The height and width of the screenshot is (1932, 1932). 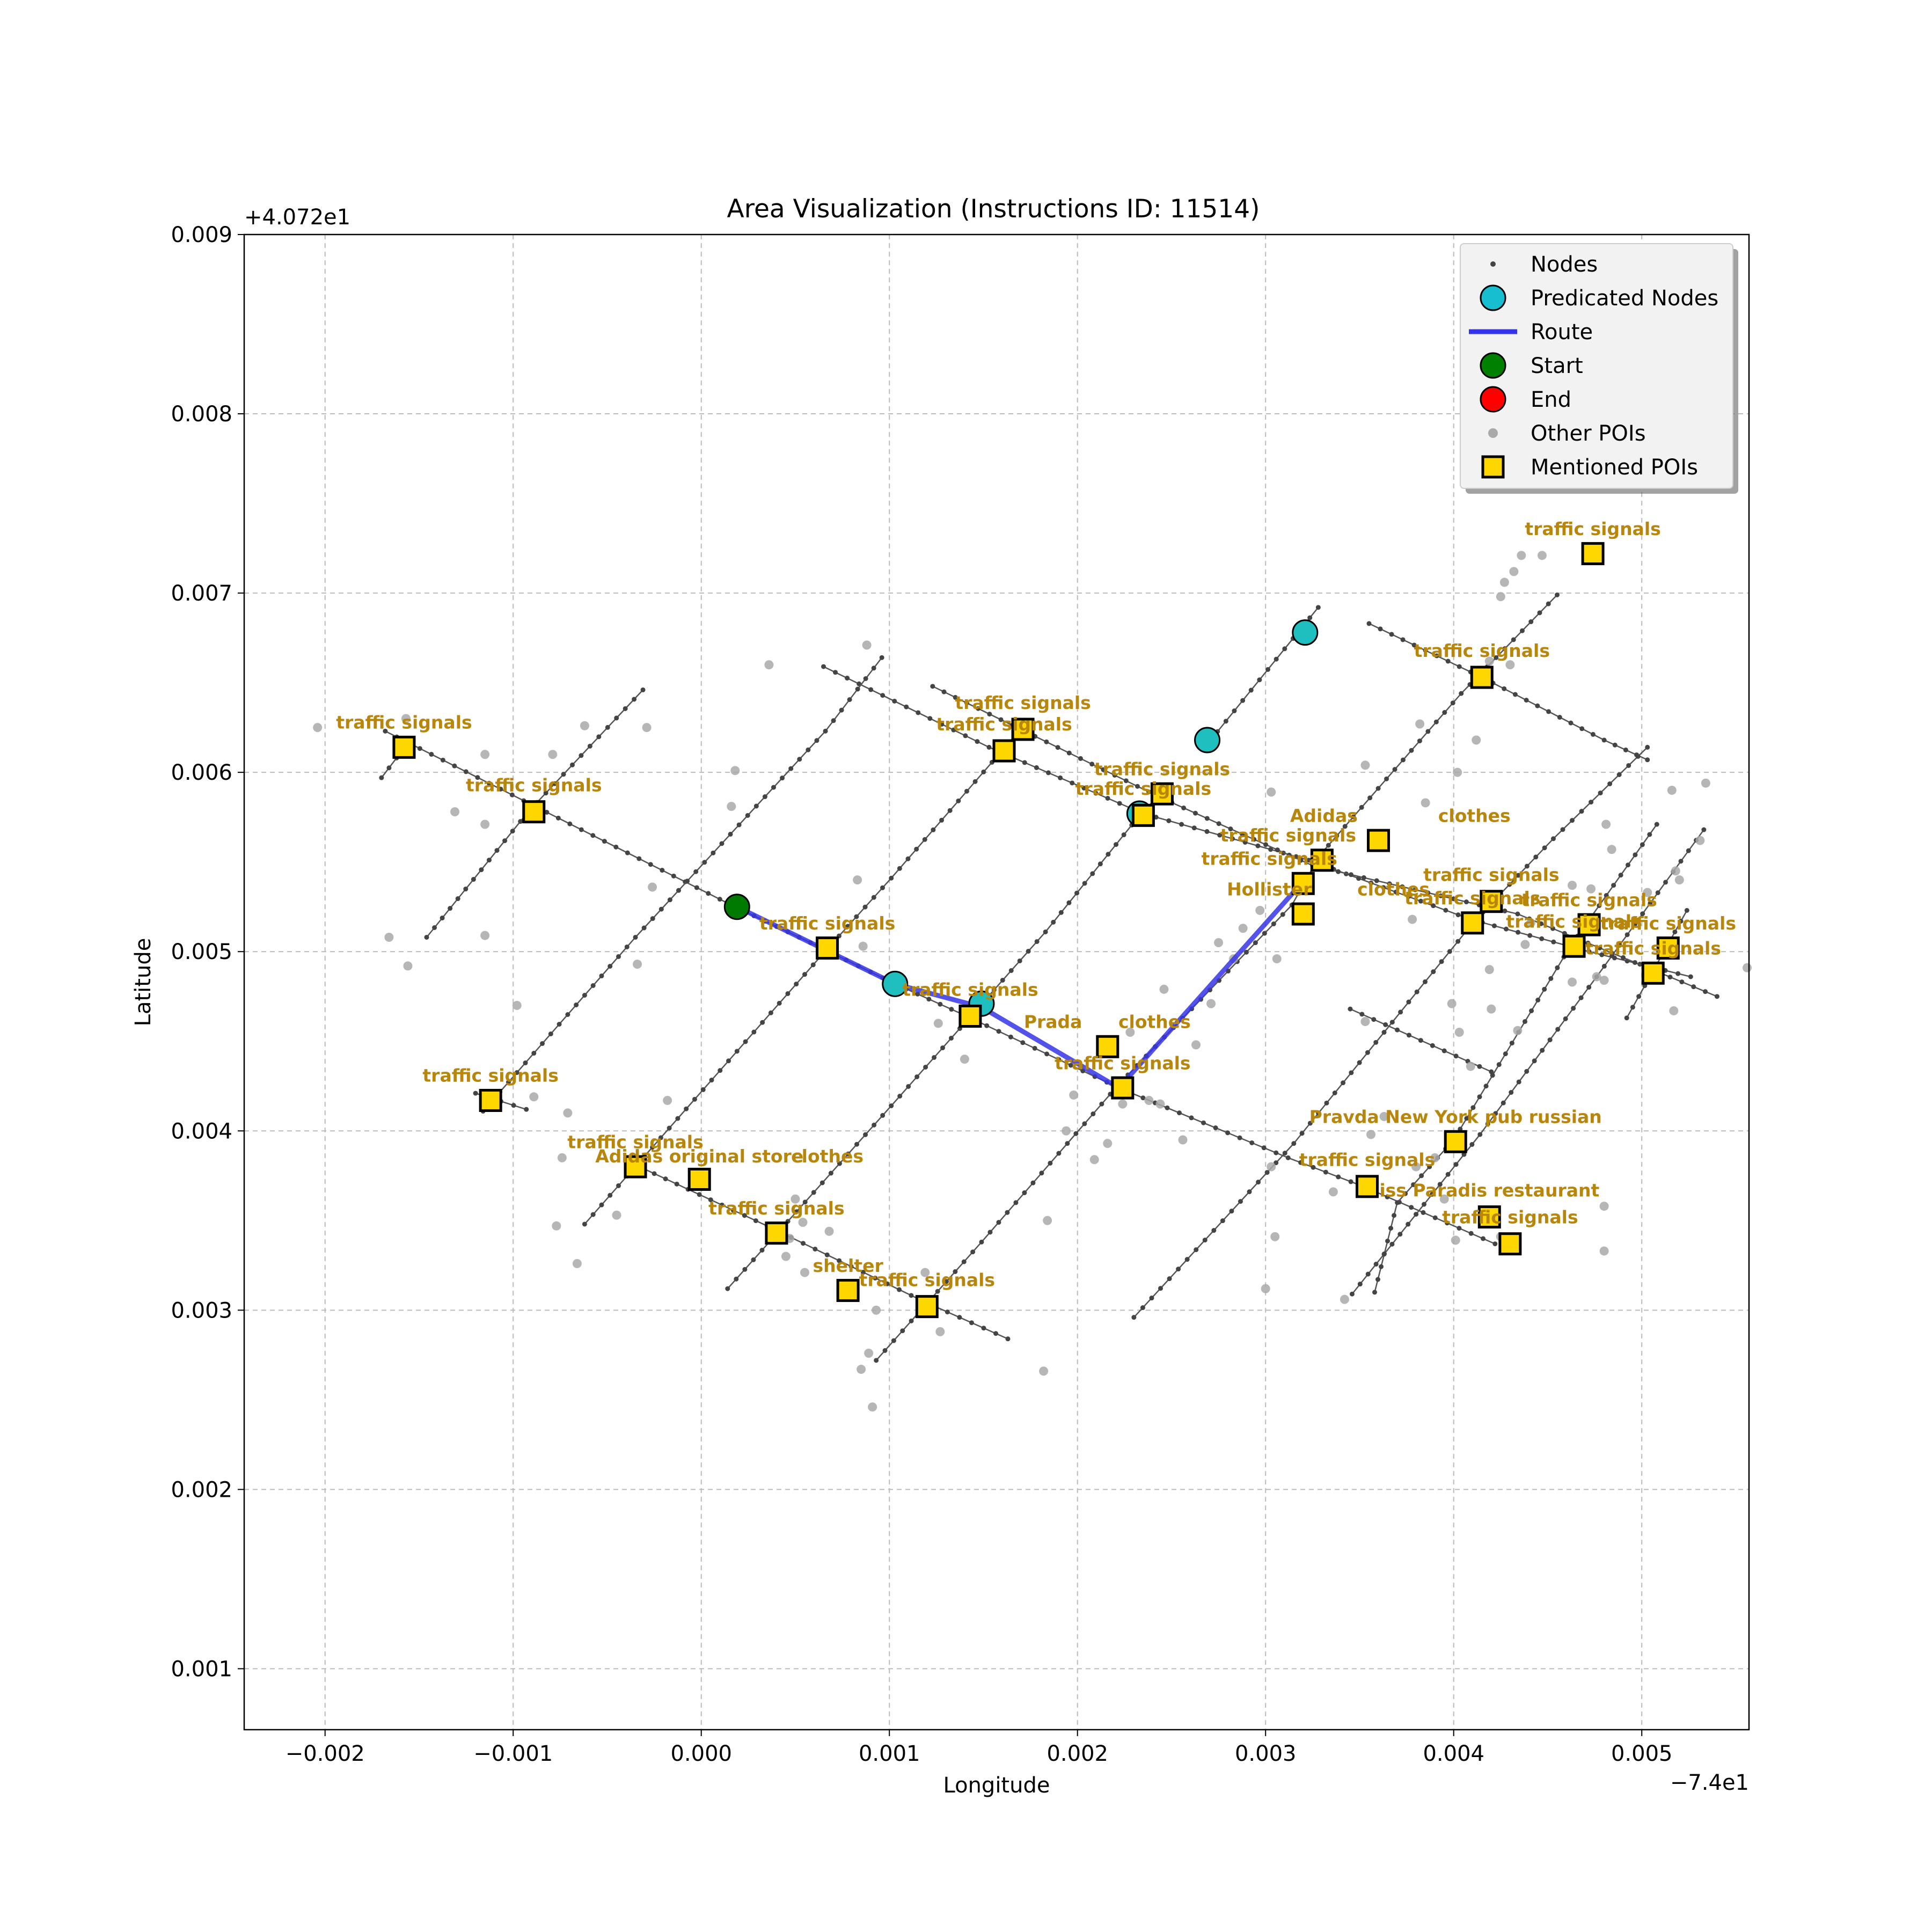 What do you see at coordinates (513, 1753) in the screenshot?
I see `x-tick-label: −0.001` at bounding box center [513, 1753].